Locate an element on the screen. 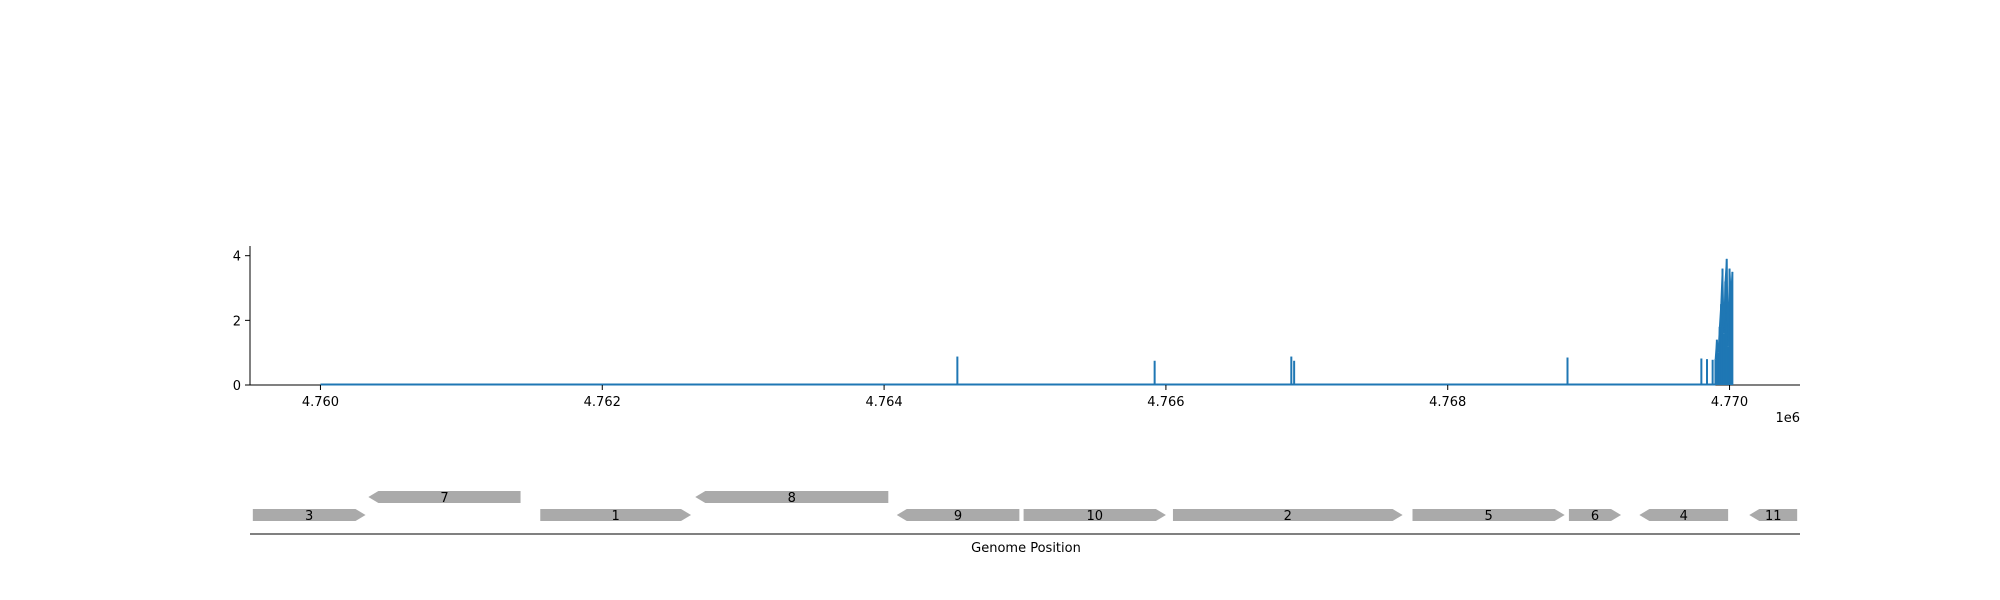 Image resolution: width=2000 pixels, height=600 pixels. gene-label: 9 is located at coordinates (958, 516).